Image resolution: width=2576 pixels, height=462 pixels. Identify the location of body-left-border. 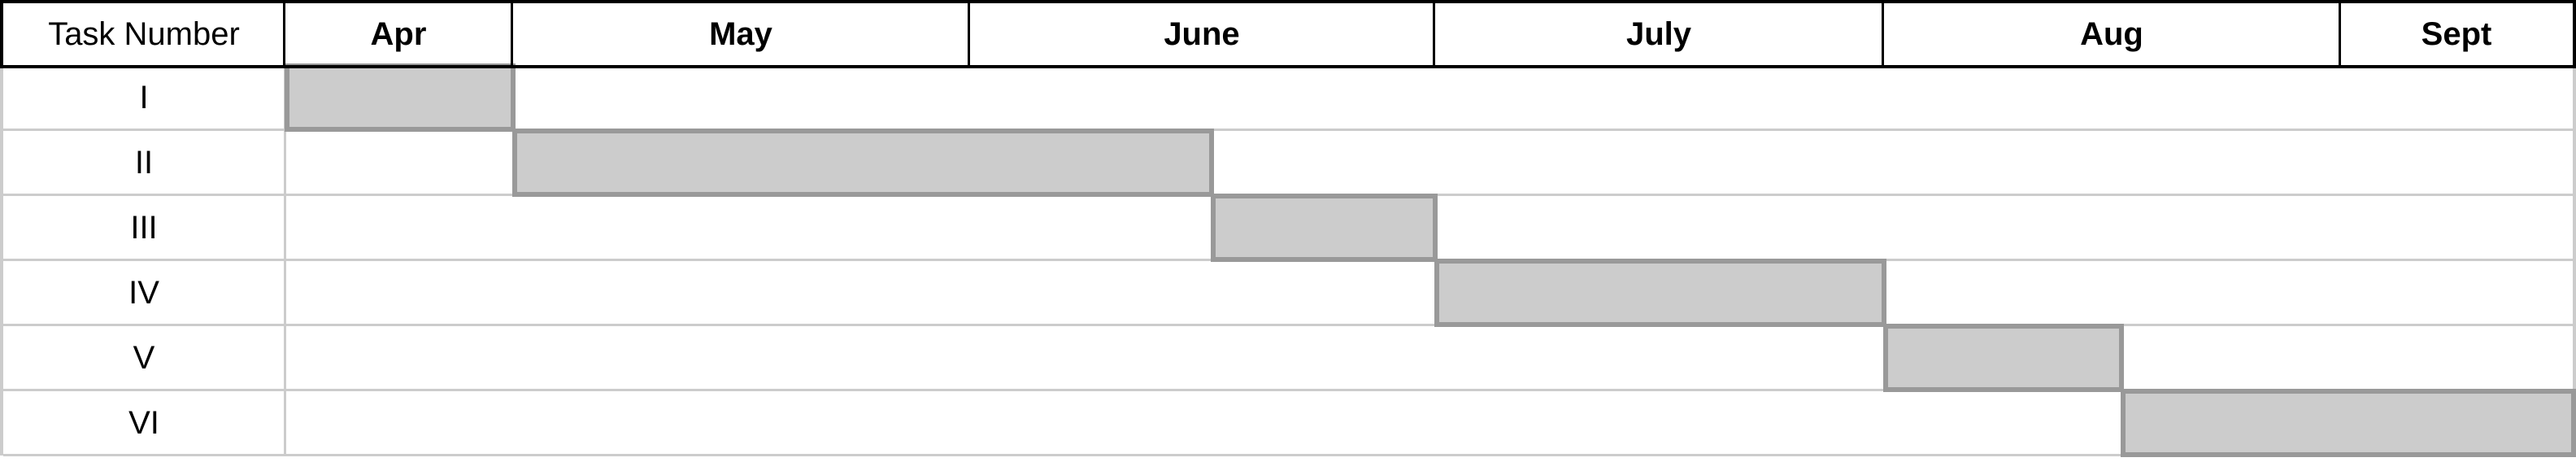
(2, 260).